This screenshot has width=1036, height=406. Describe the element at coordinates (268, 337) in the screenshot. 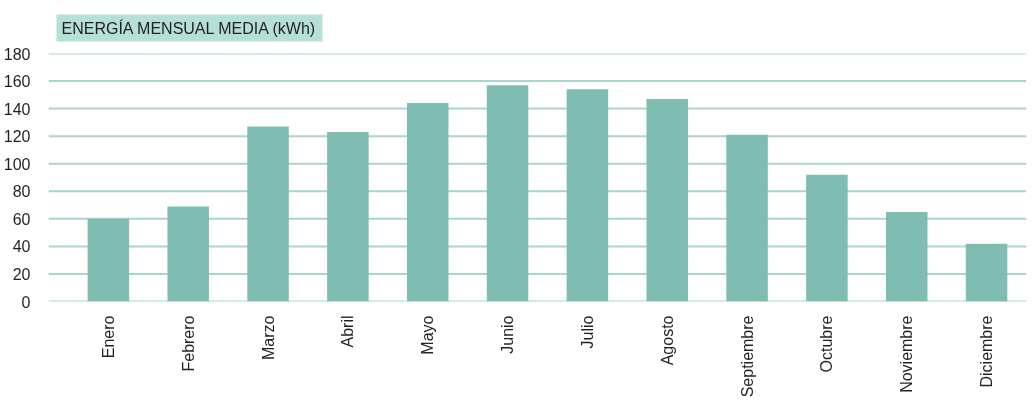

I see `x-tick-label: Marzo` at that location.